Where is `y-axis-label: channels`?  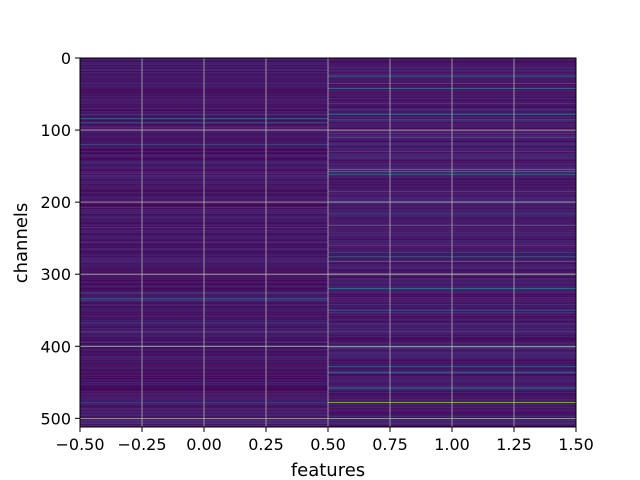
y-axis-label: channels is located at coordinates (21, 243).